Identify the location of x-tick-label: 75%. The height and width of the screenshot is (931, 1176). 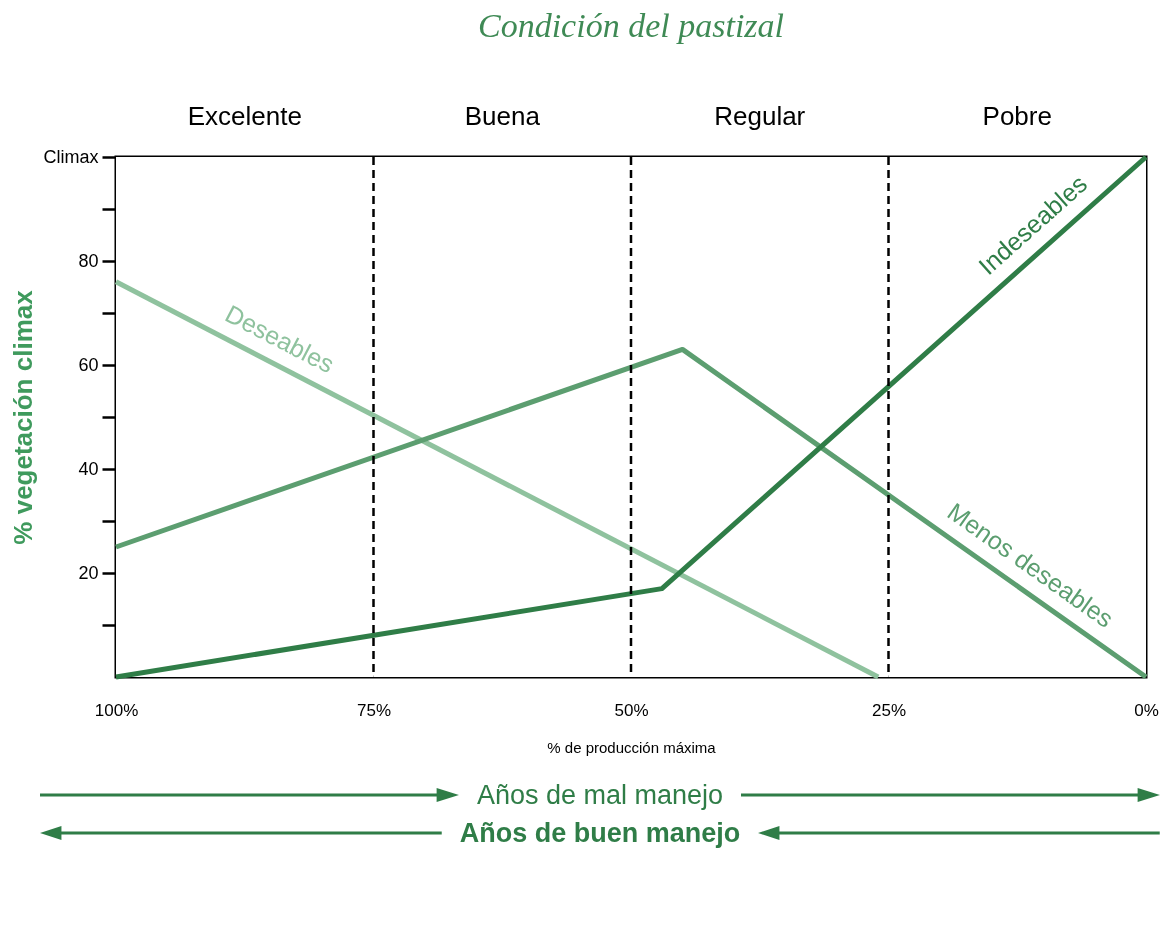
(374, 710).